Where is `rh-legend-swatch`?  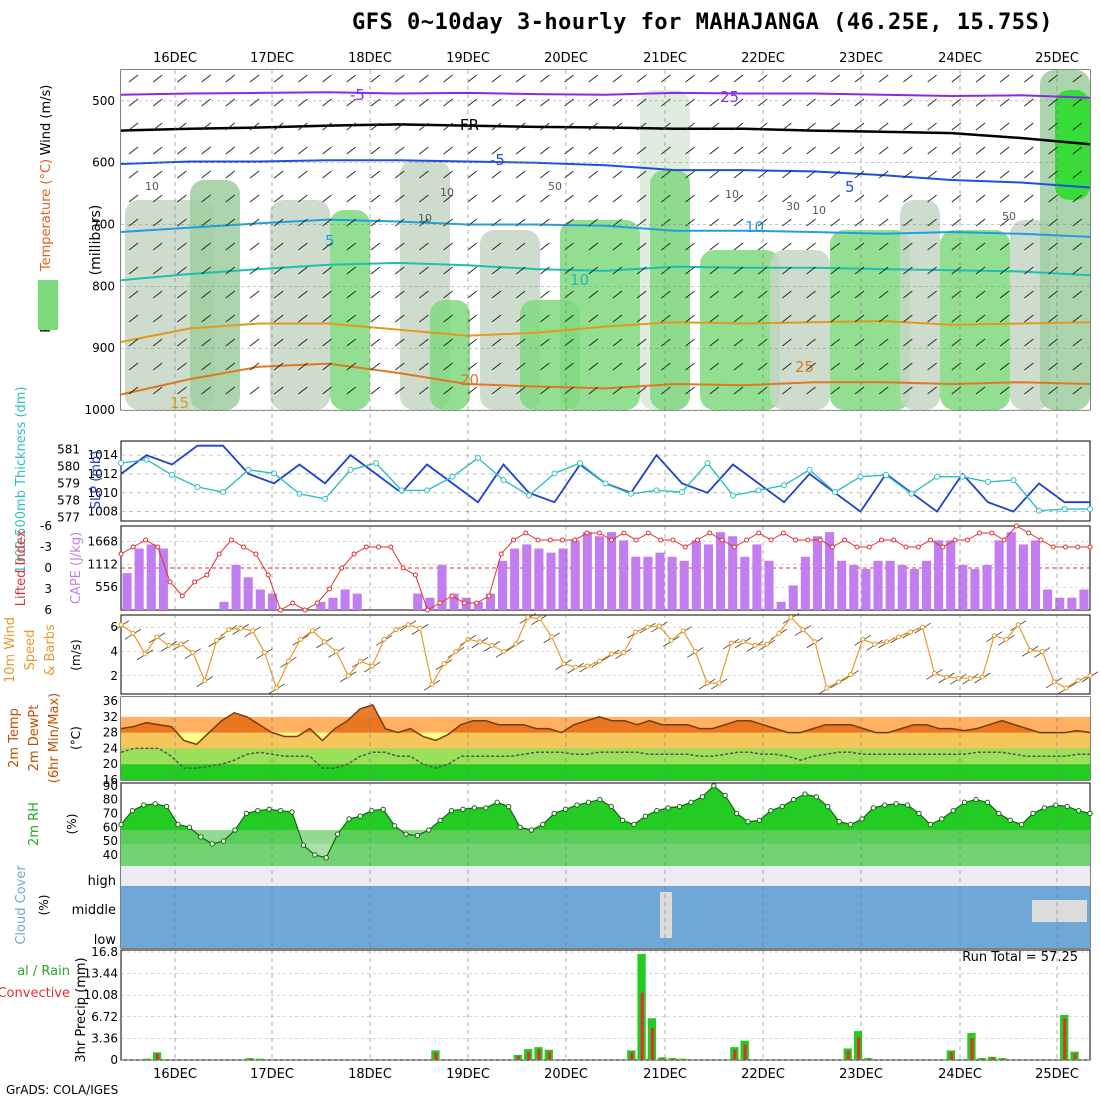 rh-legend-swatch is located at coordinates (48, 305).